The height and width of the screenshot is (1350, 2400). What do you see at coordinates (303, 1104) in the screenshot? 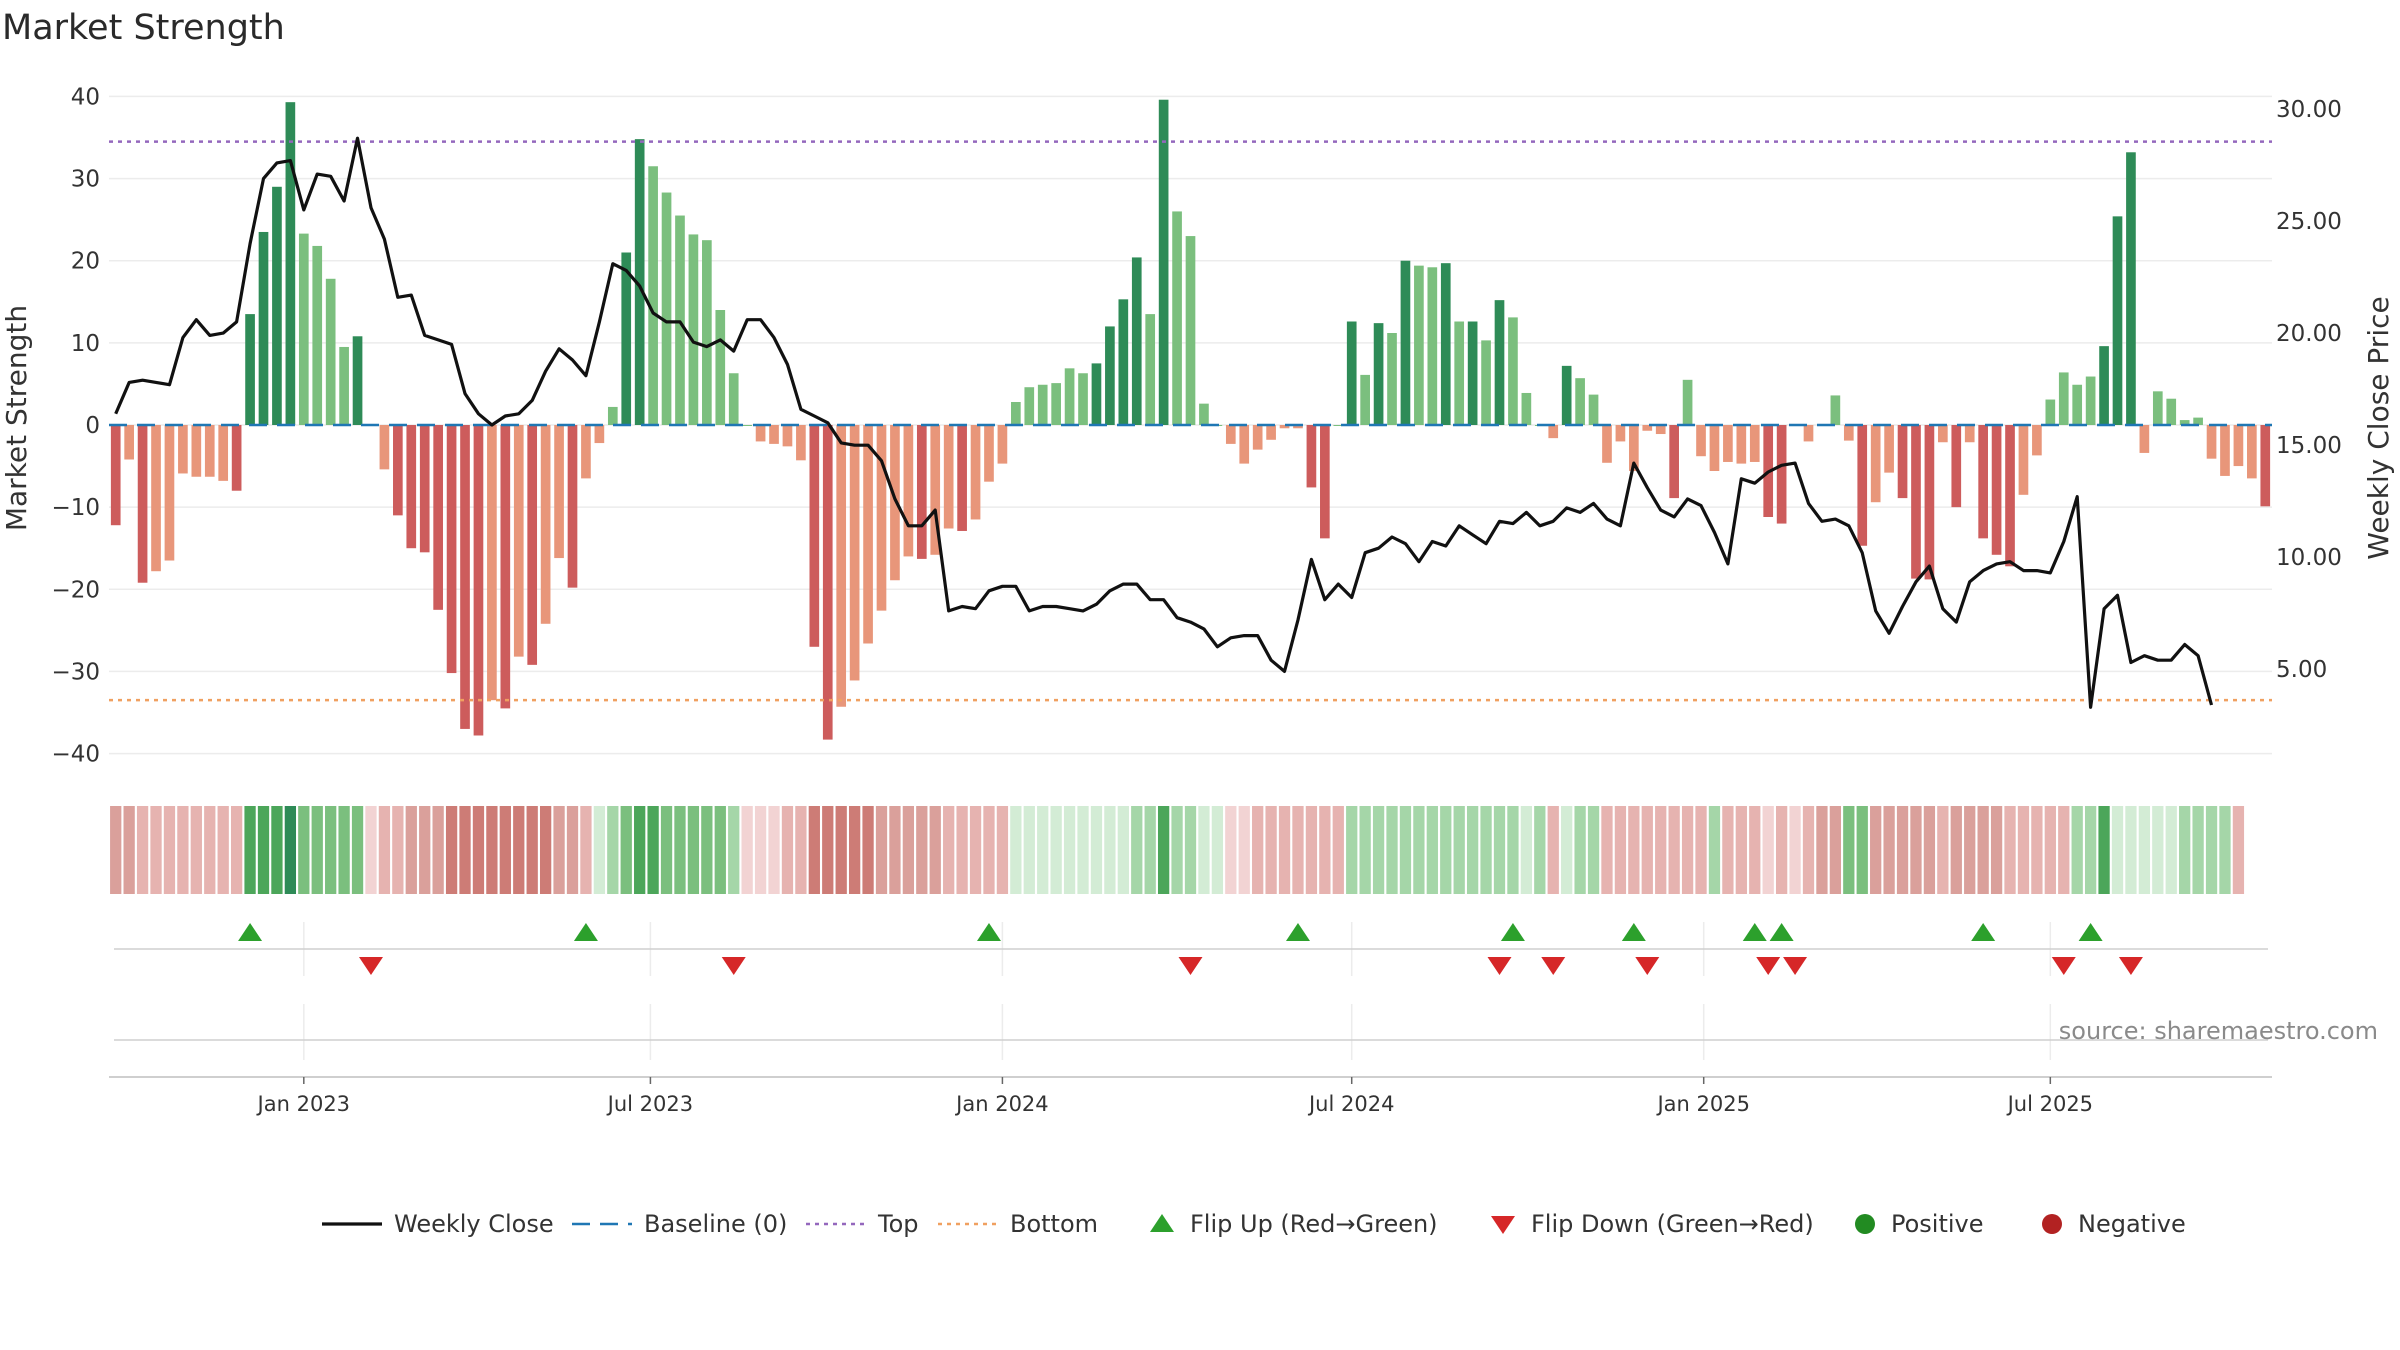
I see `x-tick-label: Jan 2023` at bounding box center [303, 1104].